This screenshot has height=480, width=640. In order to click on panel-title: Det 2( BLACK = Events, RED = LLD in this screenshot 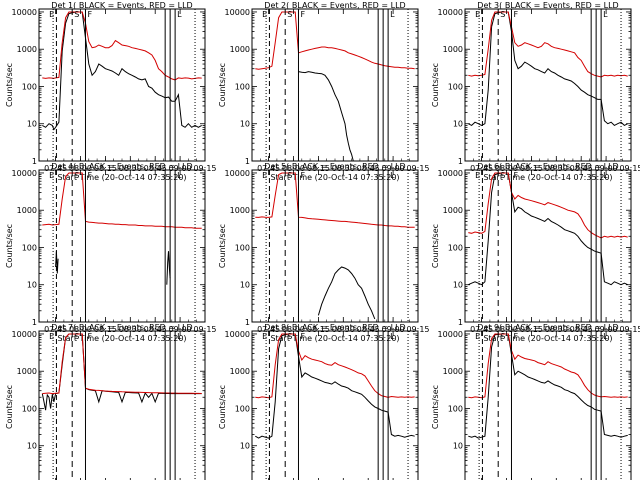, I will do `click(334, 5)`.